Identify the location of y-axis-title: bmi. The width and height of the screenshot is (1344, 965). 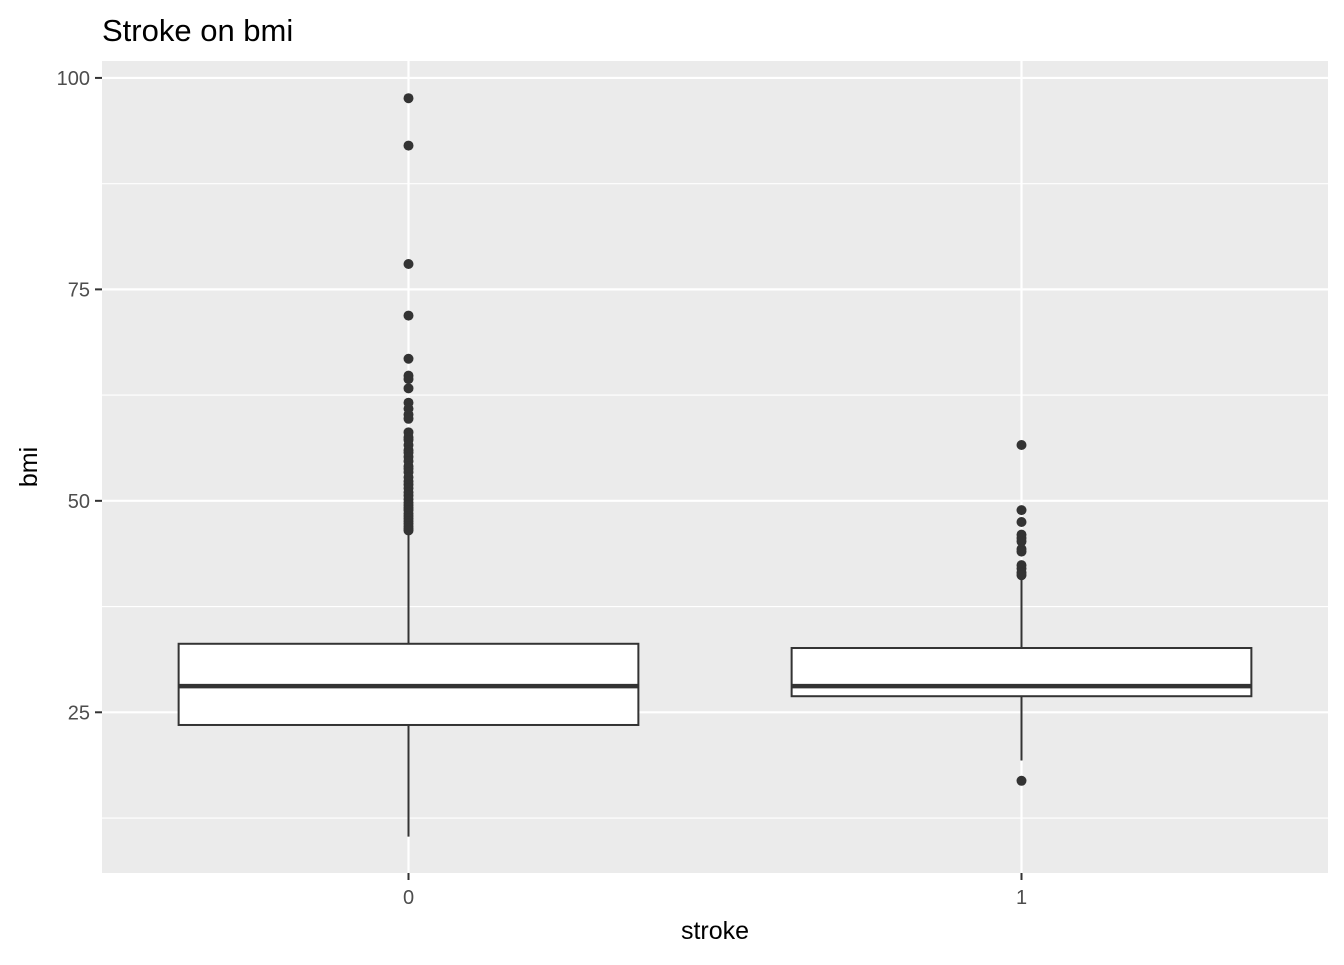
(29, 467).